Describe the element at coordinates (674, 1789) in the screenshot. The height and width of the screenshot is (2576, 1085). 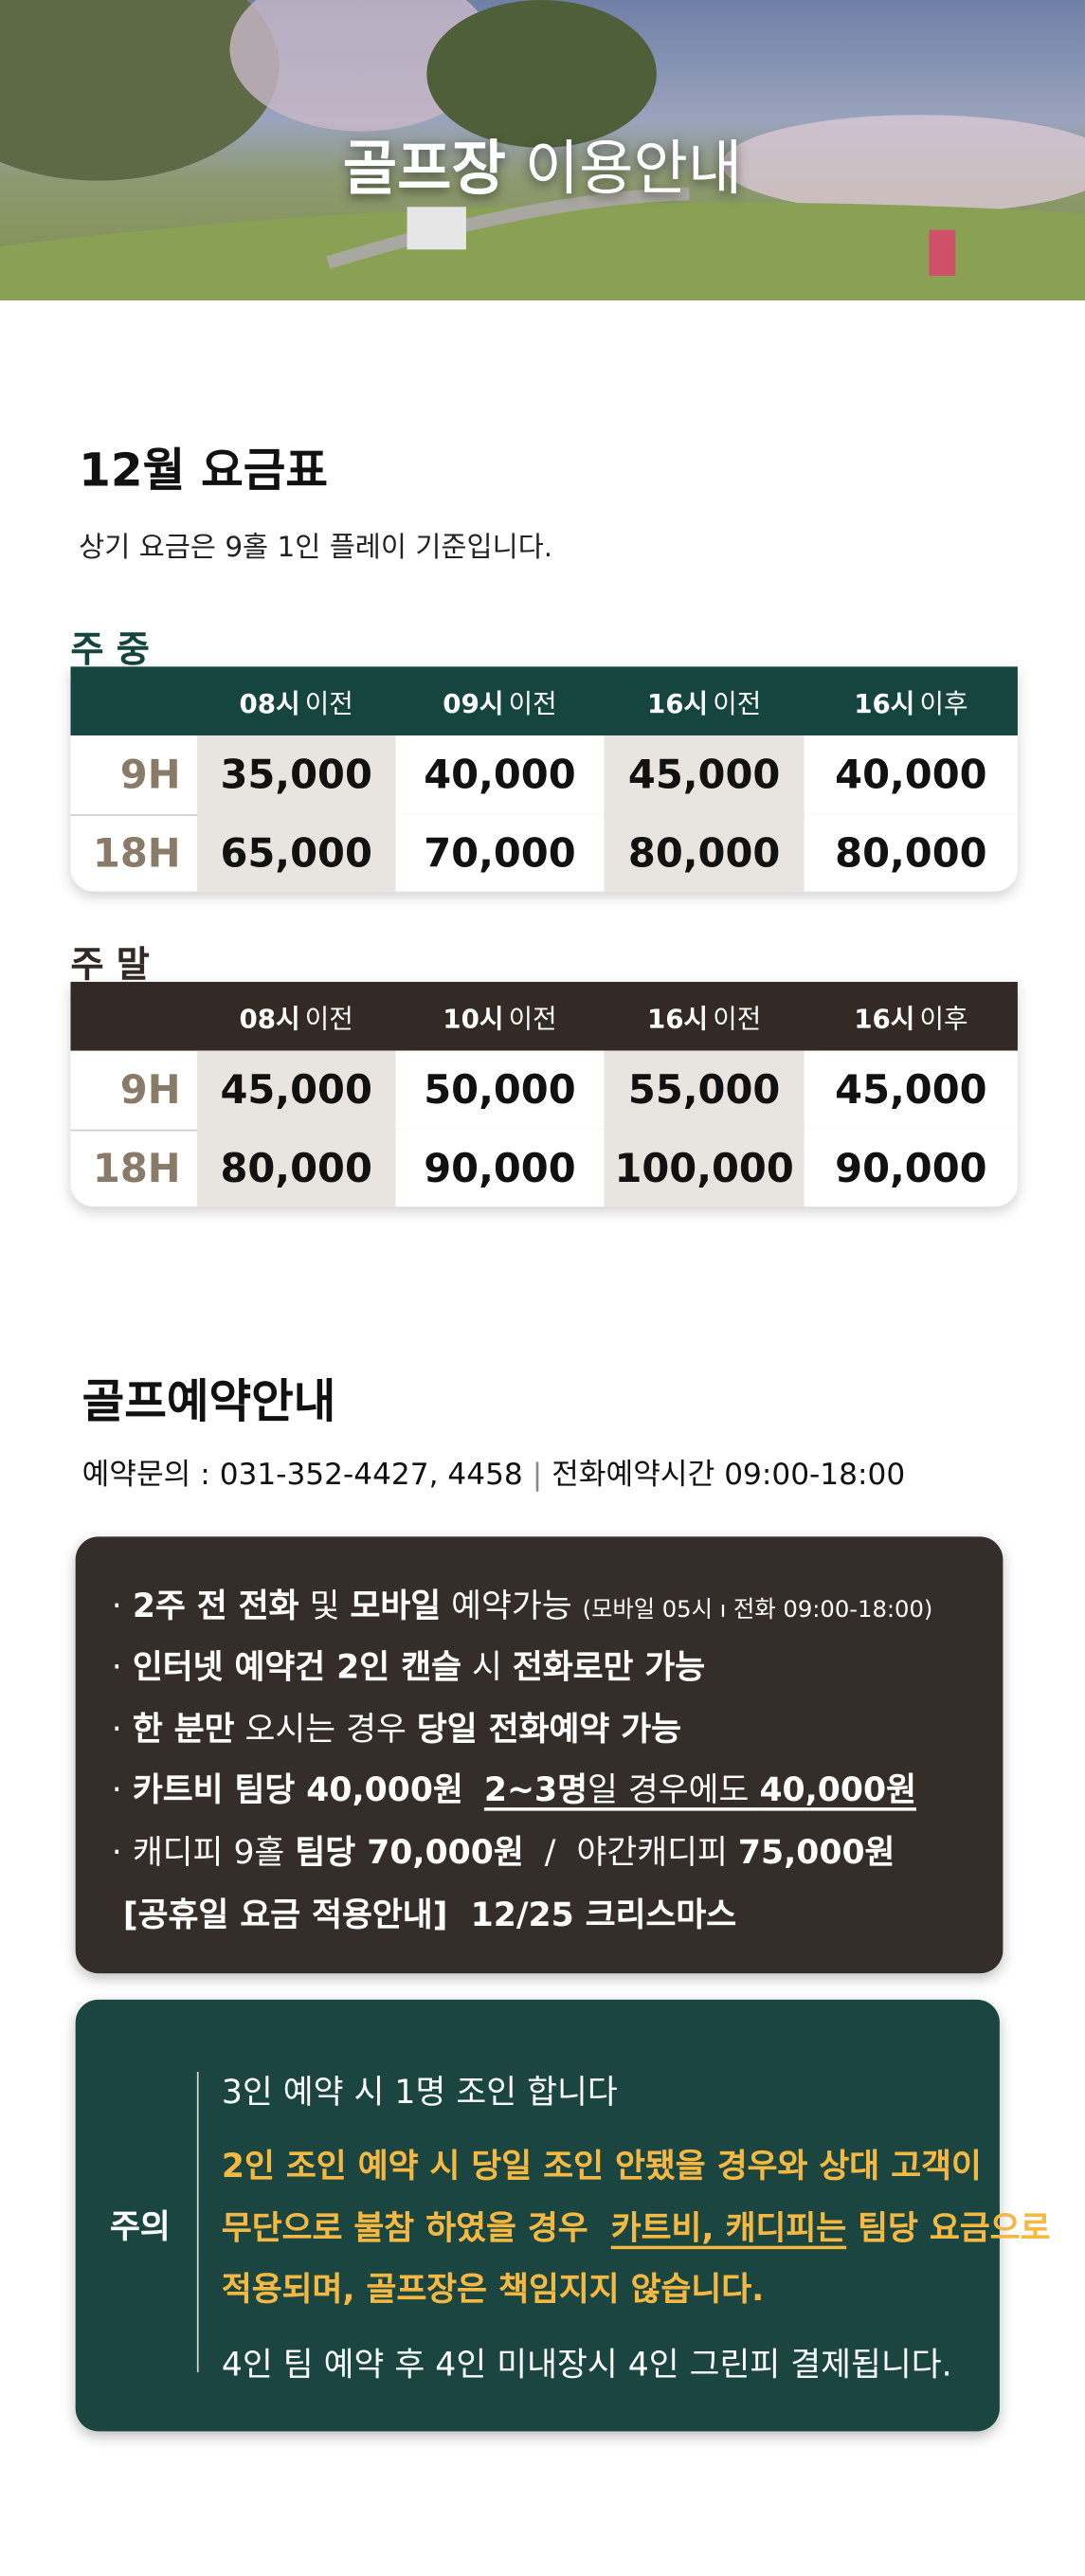
I see `text-segment: 일 경우에도` at that location.